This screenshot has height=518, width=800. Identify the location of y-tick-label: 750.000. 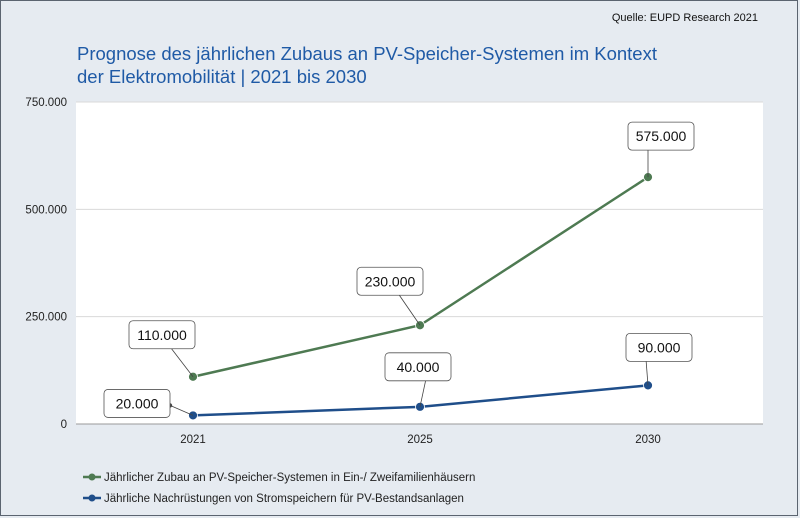
(46, 103).